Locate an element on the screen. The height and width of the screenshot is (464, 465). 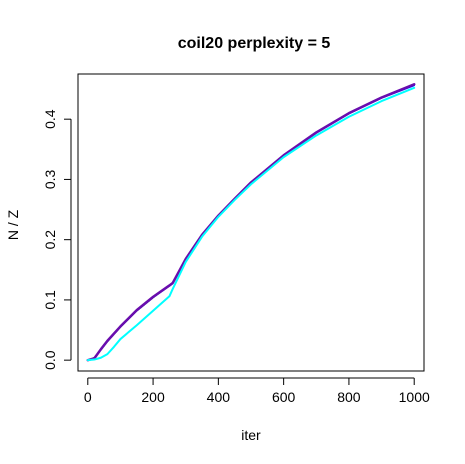
y-tick-label: 0.2 is located at coordinates (50, 240).